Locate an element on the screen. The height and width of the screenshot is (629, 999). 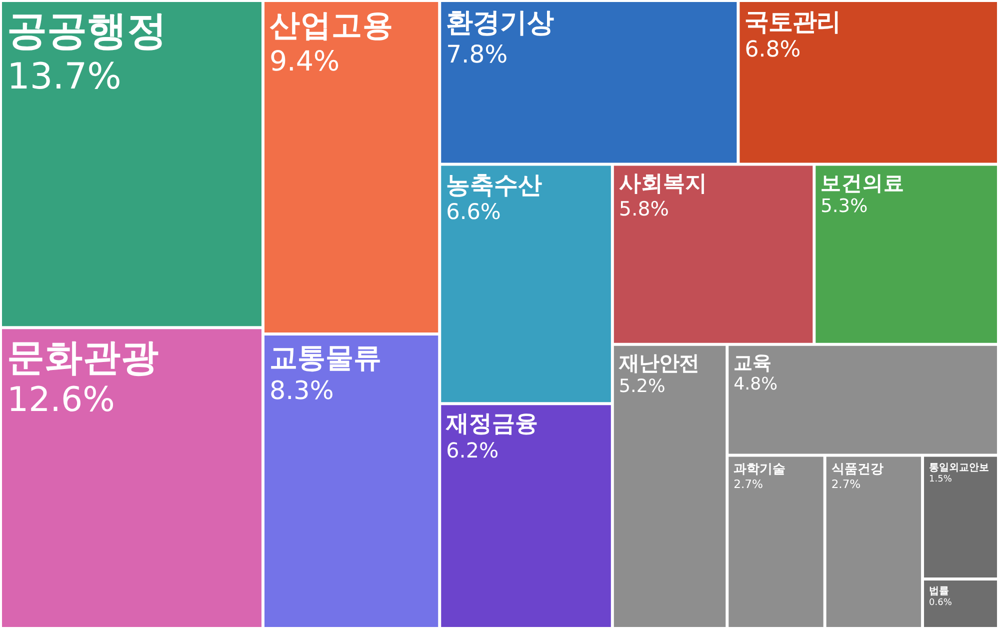
data-label: 13.7% is located at coordinates (64, 77).